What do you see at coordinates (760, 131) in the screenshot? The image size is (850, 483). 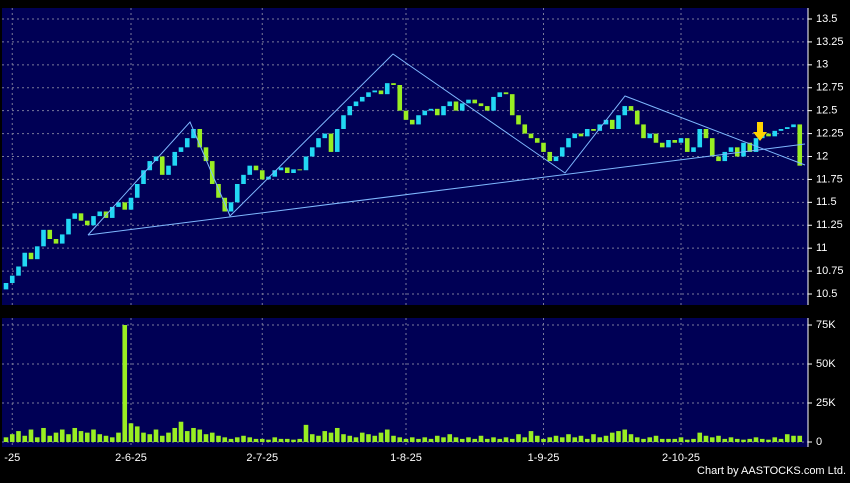 I see `signal-arrow` at bounding box center [760, 131].